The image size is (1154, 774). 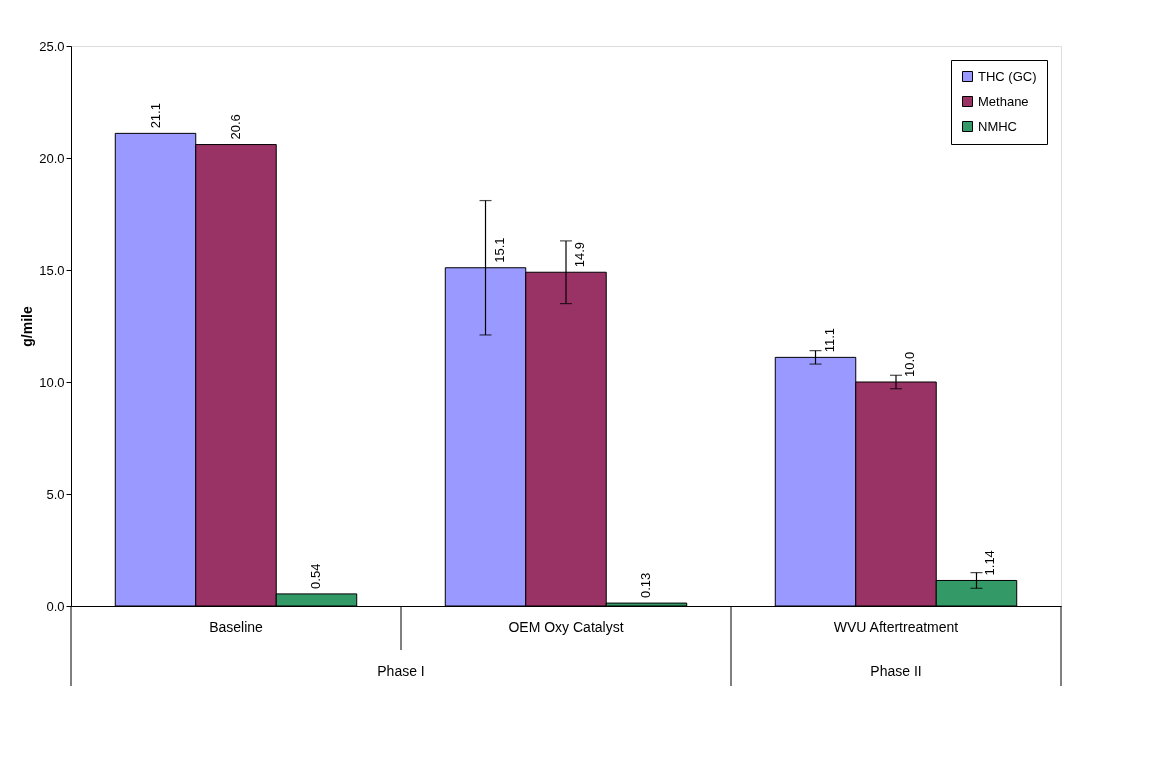 What do you see at coordinates (579, 254) in the screenshot?
I see `data-label: 14.9` at bounding box center [579, 254].